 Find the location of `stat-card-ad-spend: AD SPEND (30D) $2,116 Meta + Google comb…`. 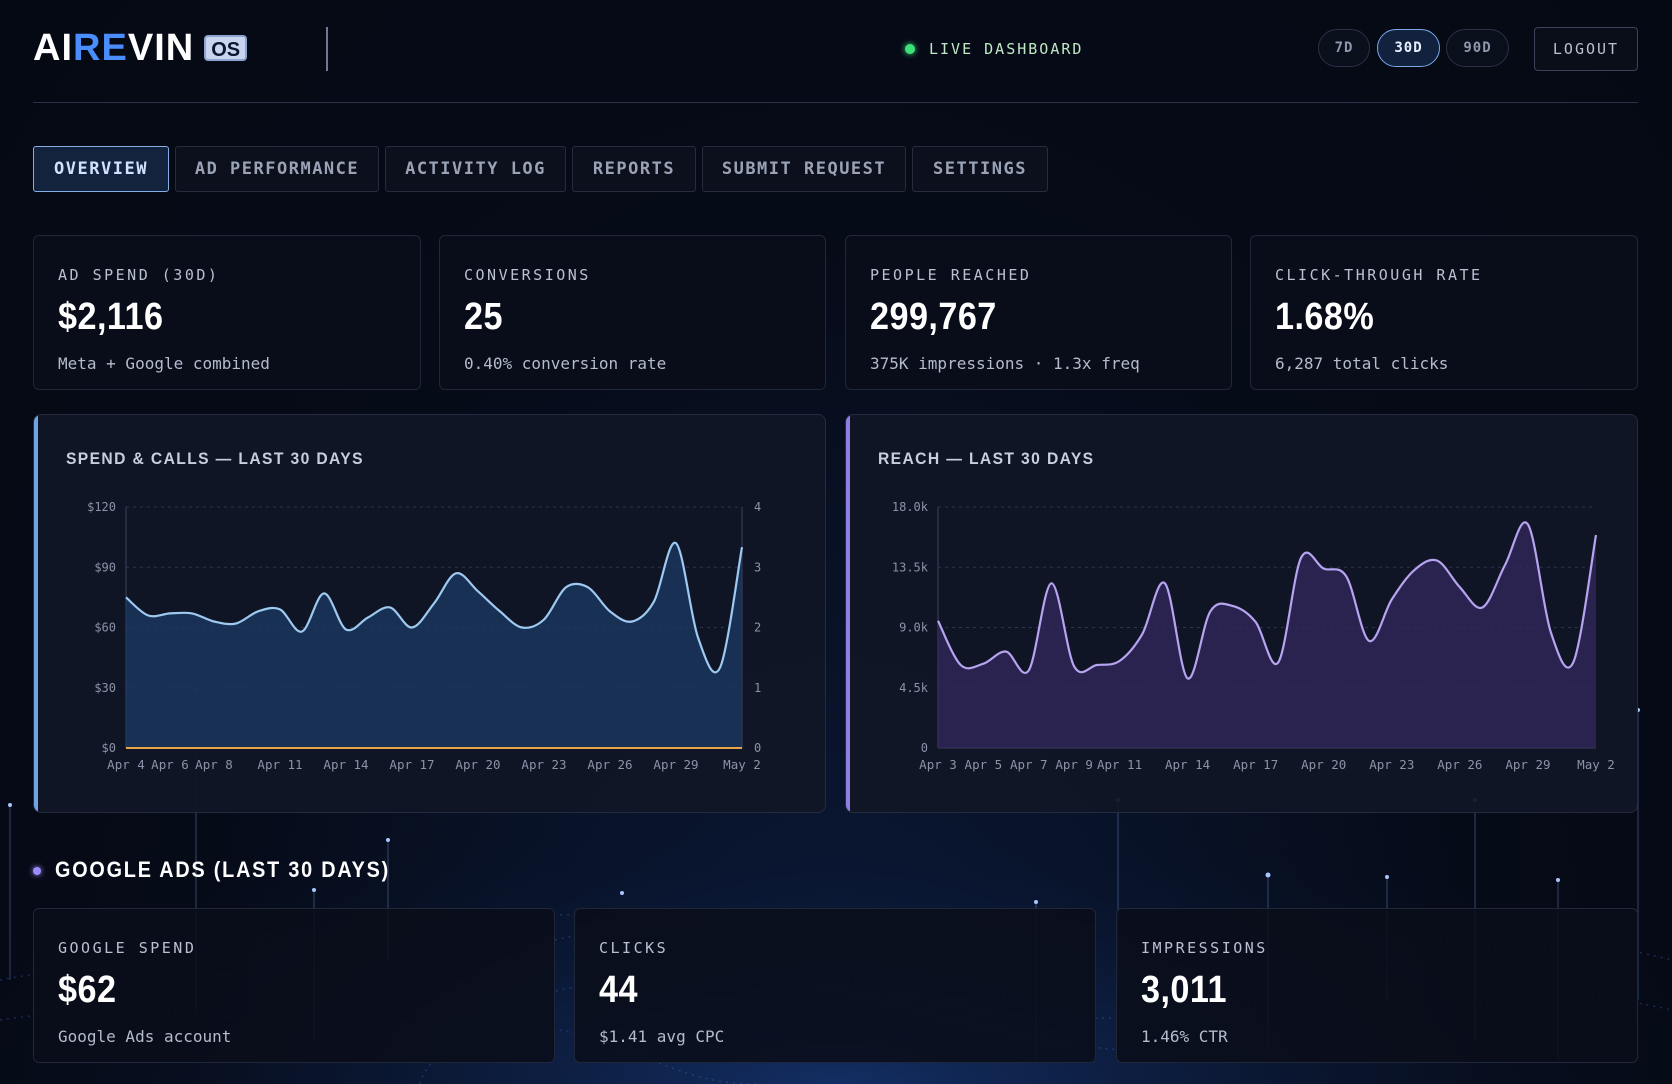

stat-card-ad-spend: AD SPEND (30D) $2,116 Meta + Google comb… is located at coordinates (227, 312).